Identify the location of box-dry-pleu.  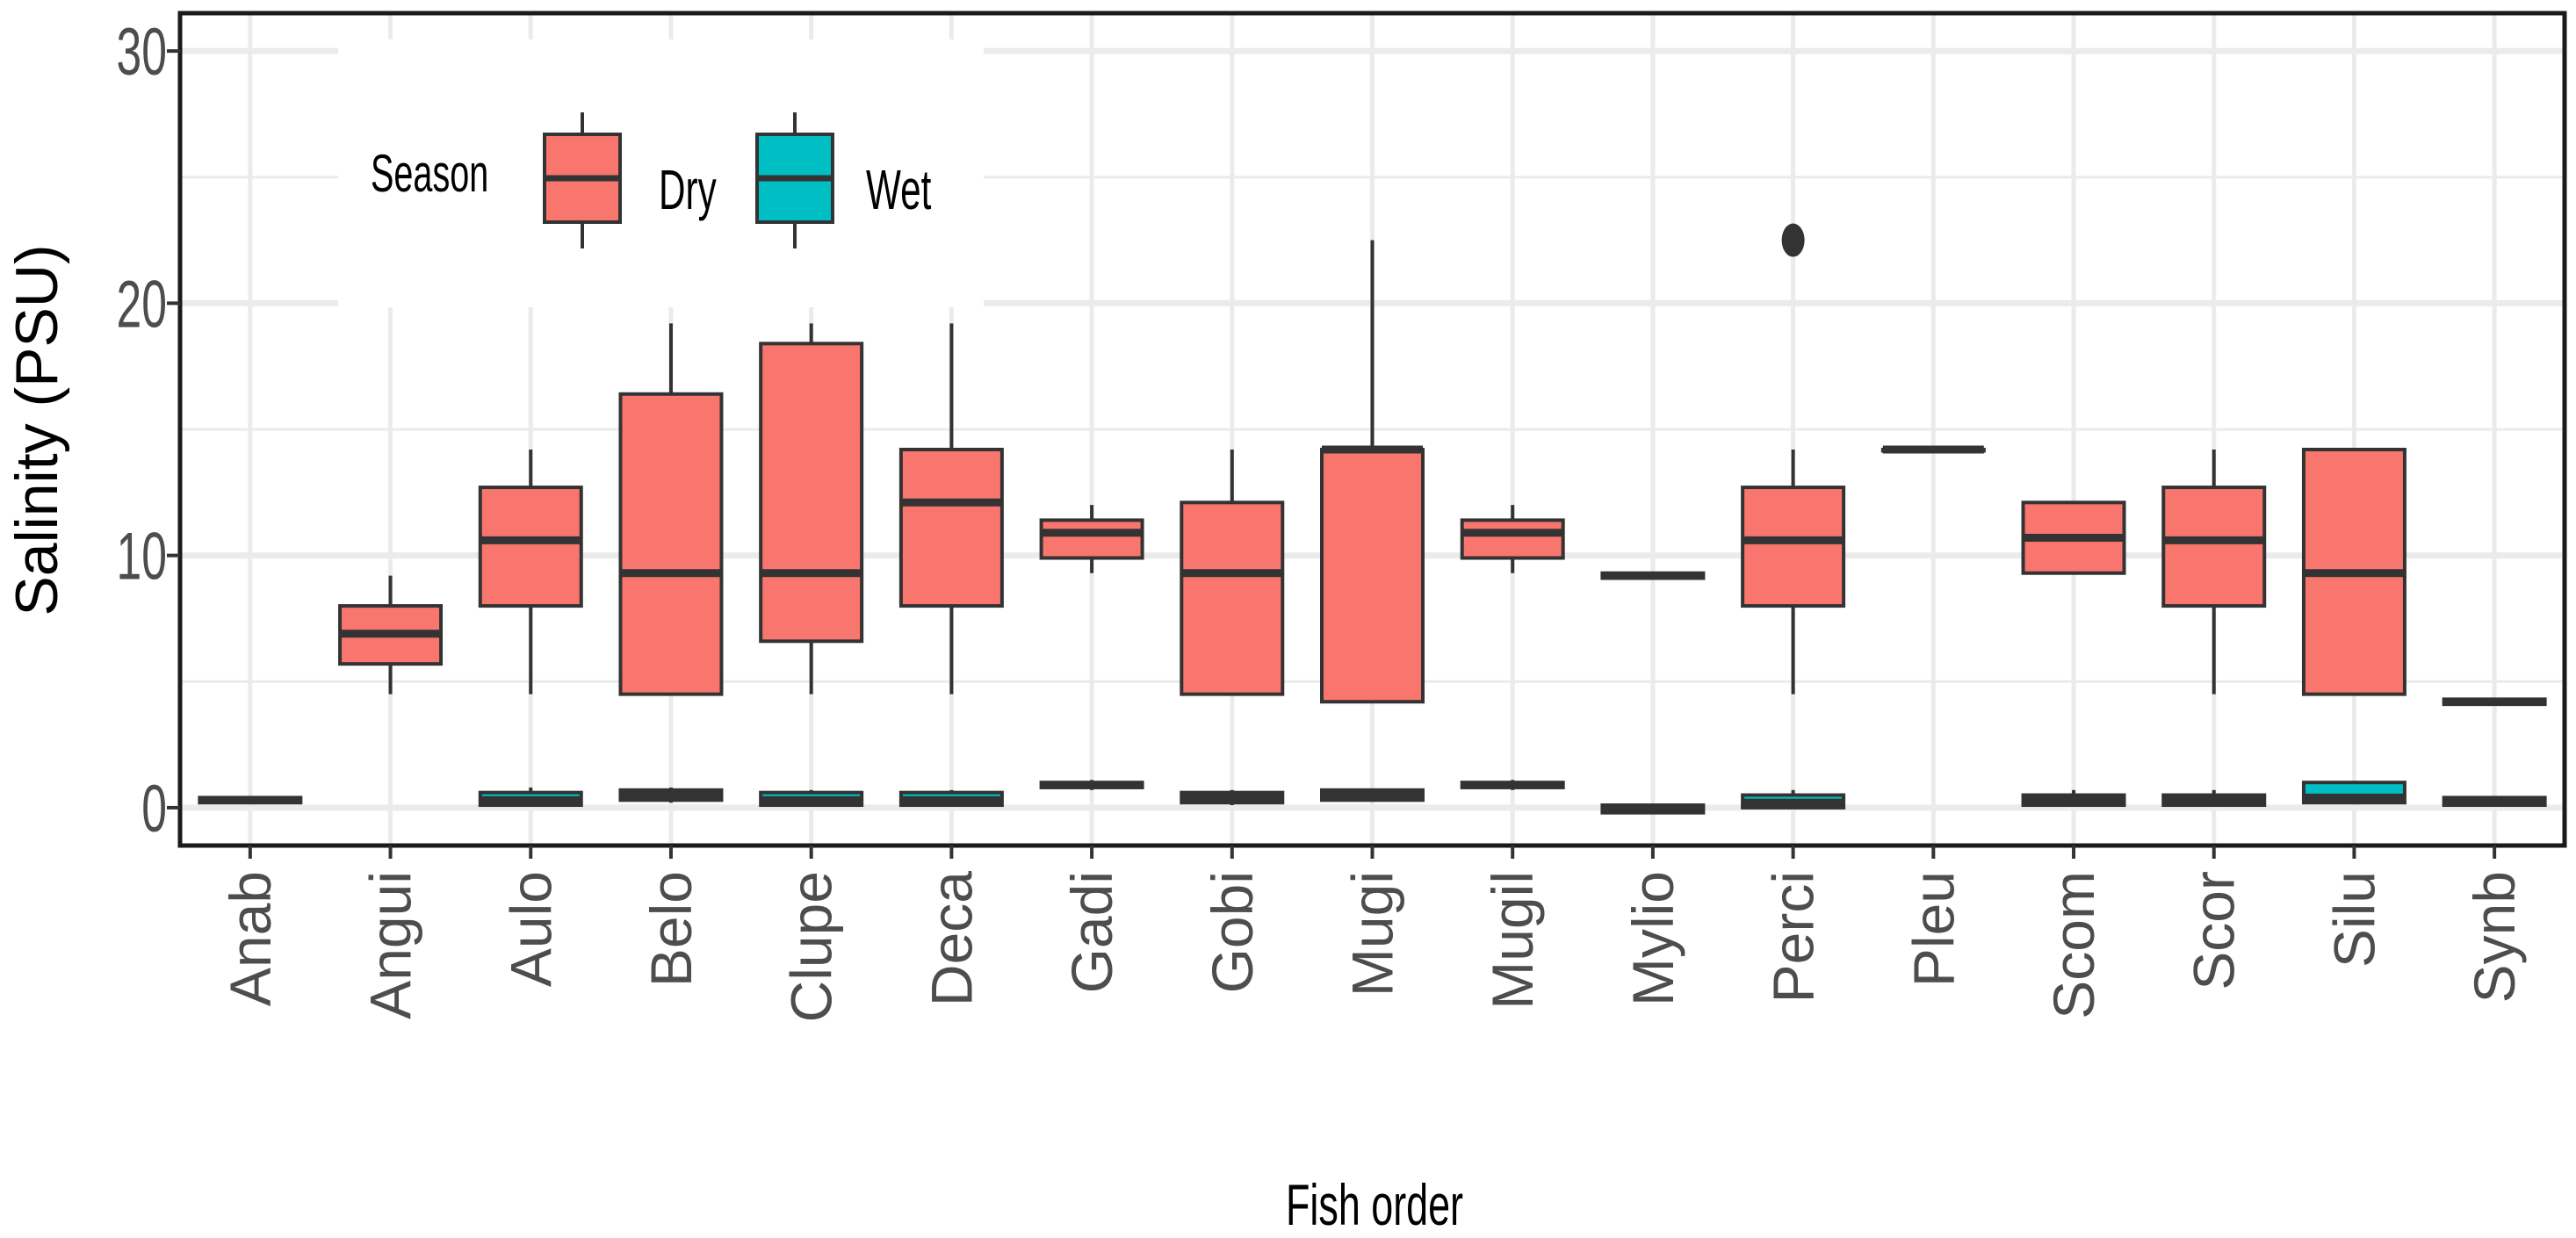
(1933, 449).